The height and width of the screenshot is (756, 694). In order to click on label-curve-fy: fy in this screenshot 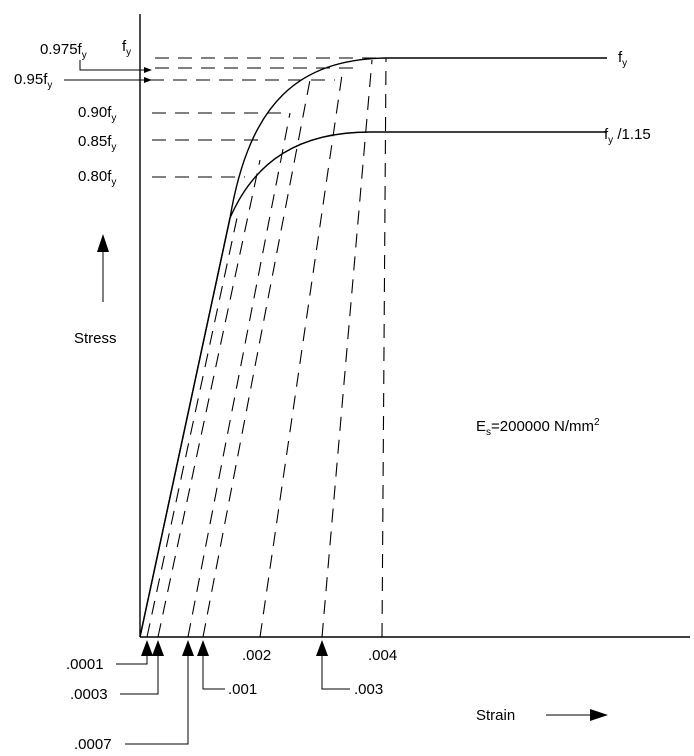, I will do `click(622, 59)`.